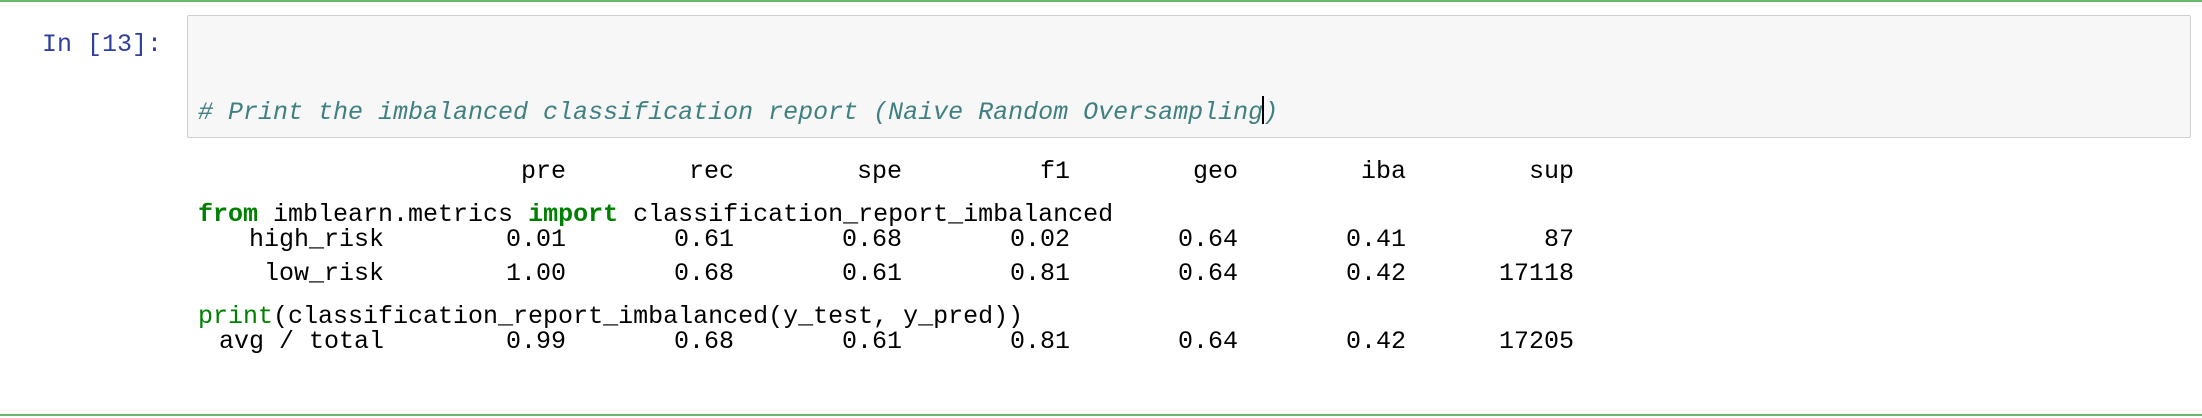 This screenshot has height=418, width=2202. Describe the element at coordinates (1054, 171) in the screenshot. I see `header-f1: f1` at that location.